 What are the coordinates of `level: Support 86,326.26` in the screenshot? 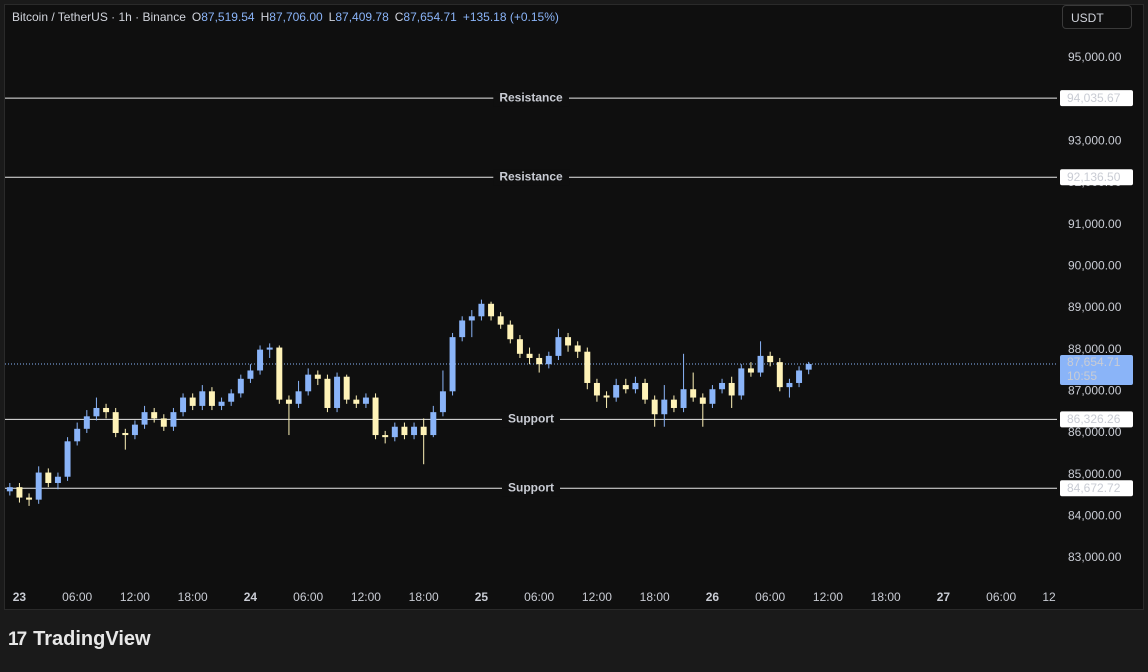 It's located at (569, 419).